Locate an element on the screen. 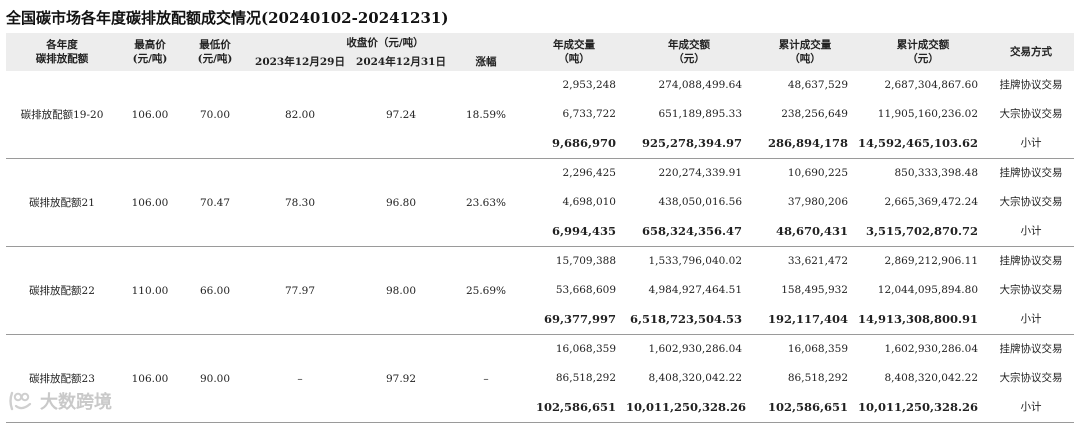 This screenshot has width=1080, height=423. cell-cum-amount: 1,602,930,286.04 is located at coordinates (931, 349).